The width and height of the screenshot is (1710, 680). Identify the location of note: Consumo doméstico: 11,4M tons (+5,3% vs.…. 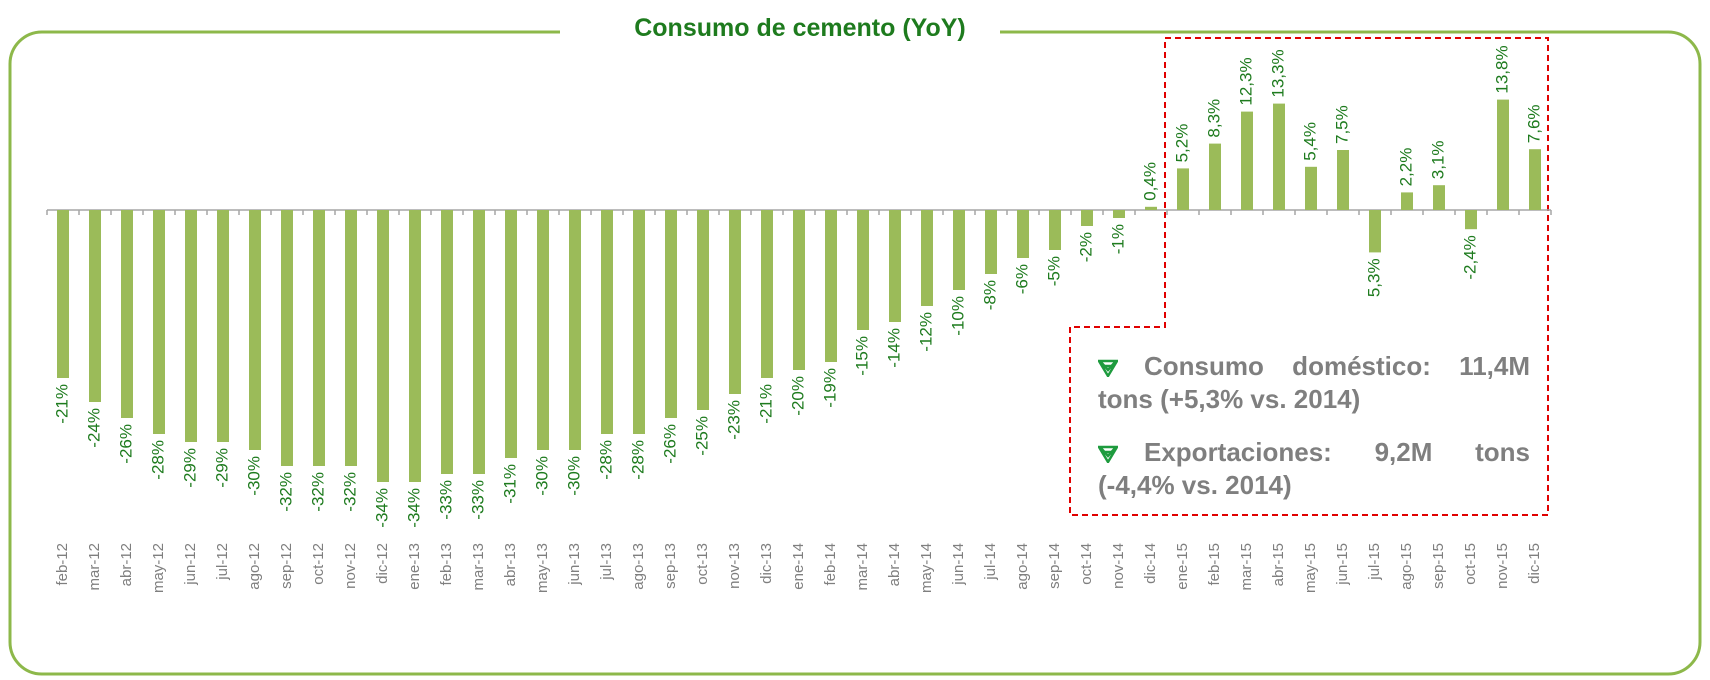
(1313, 383).